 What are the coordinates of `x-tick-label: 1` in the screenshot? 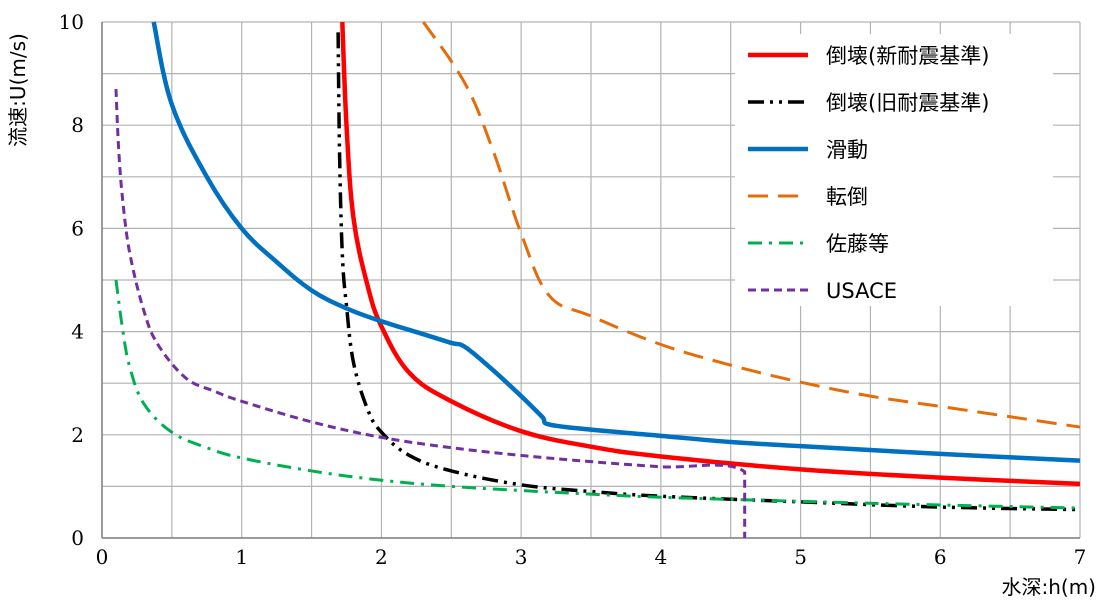 It's located at (241, 557).